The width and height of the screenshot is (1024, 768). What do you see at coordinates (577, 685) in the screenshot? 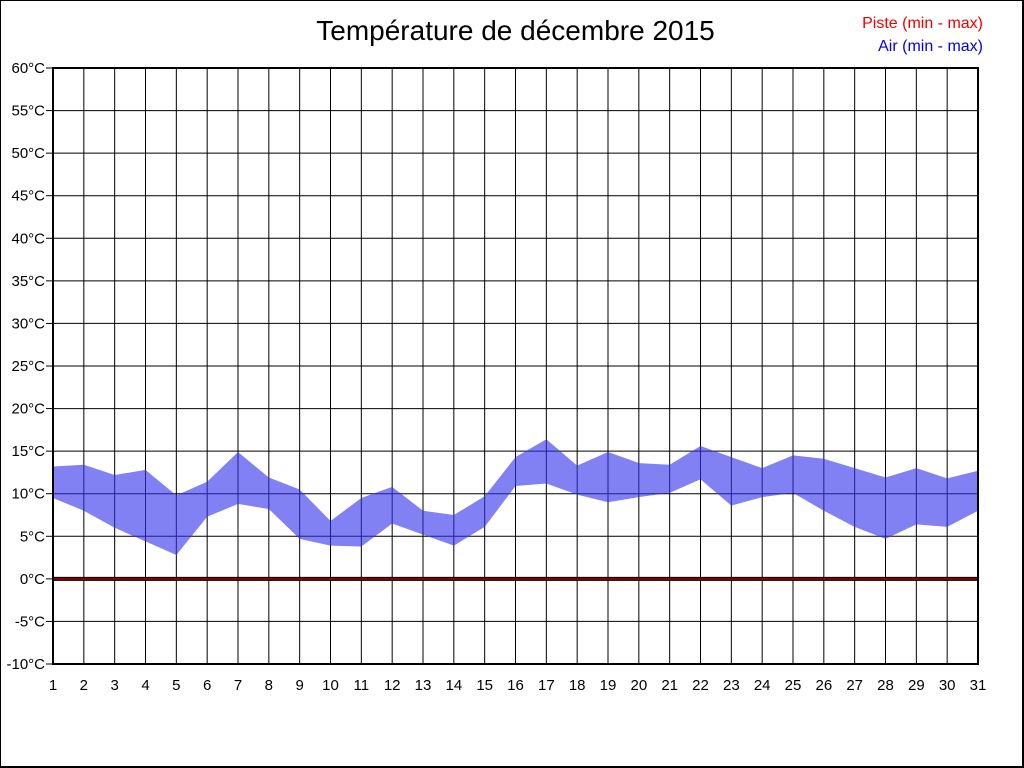
I see `x-tick-label: 18` at bounding box center [577, 685].